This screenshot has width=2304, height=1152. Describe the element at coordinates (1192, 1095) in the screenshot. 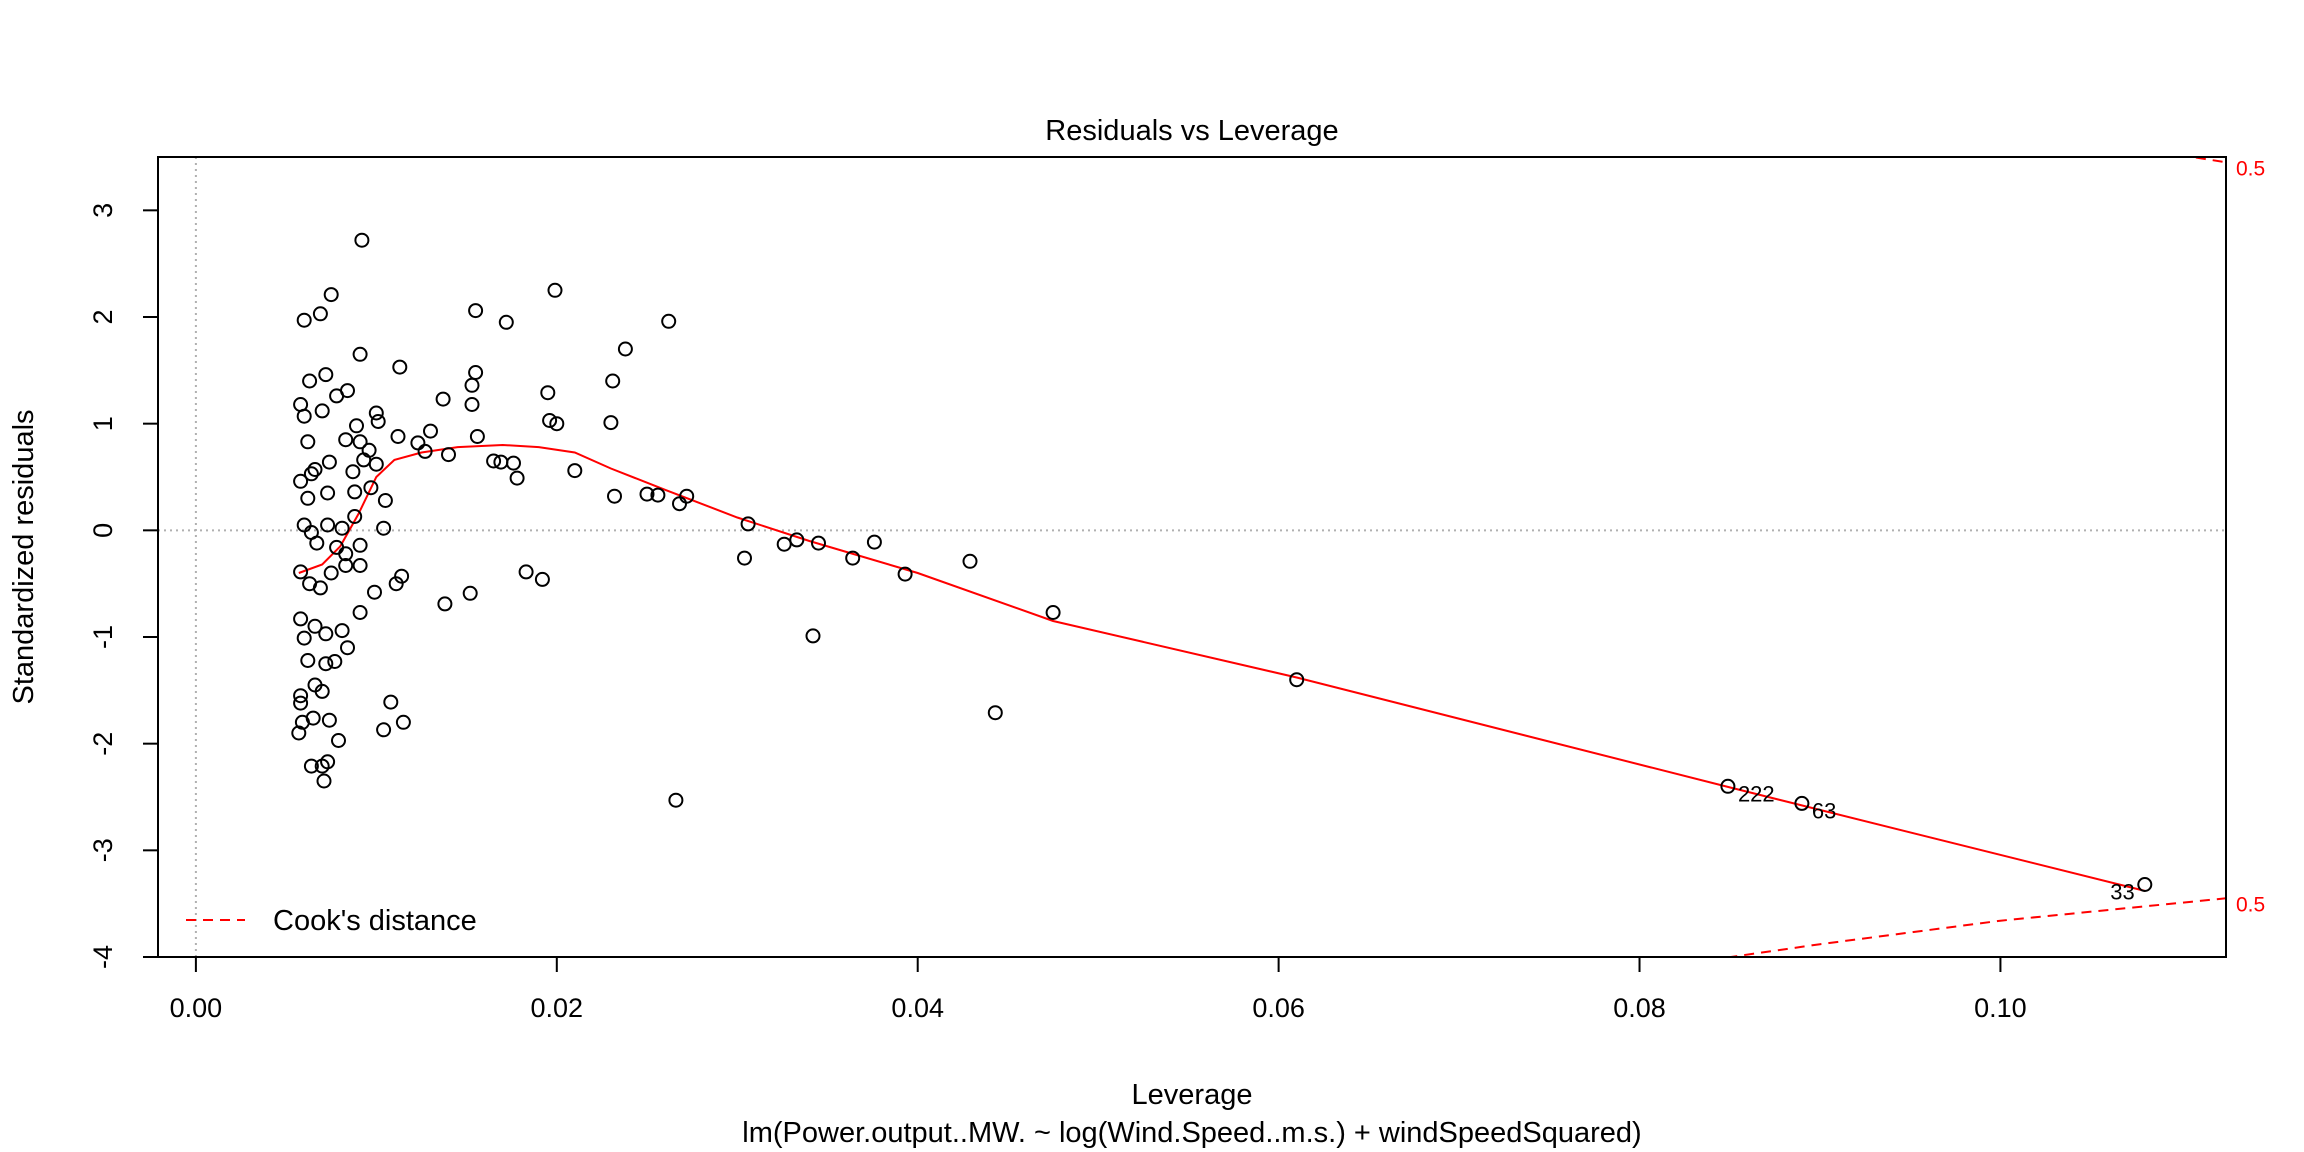

I see `x-axis-label: Leverage` at that location.